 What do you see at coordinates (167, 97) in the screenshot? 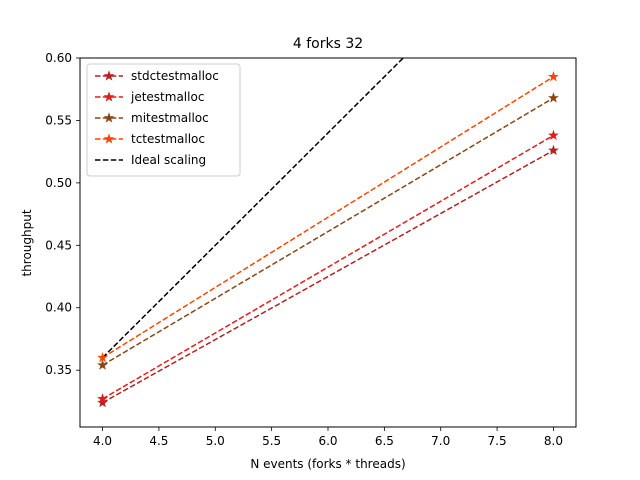
I see `legend-label: jetestmalloc` at bounding box center [167, 97].